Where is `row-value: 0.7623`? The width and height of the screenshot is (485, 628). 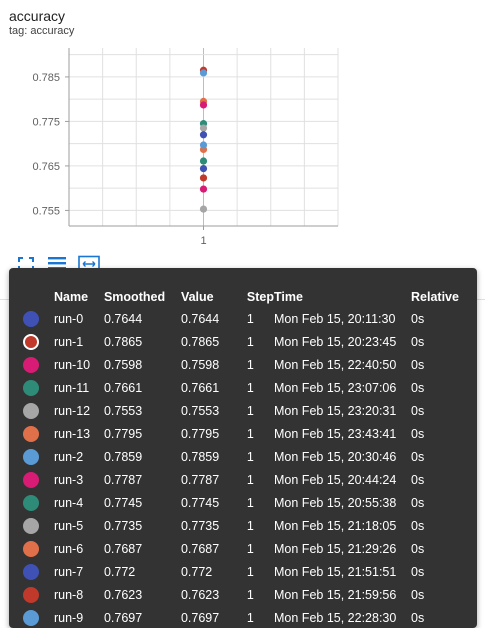 row-value: 0.7623 is located at coordinates (200, 594).